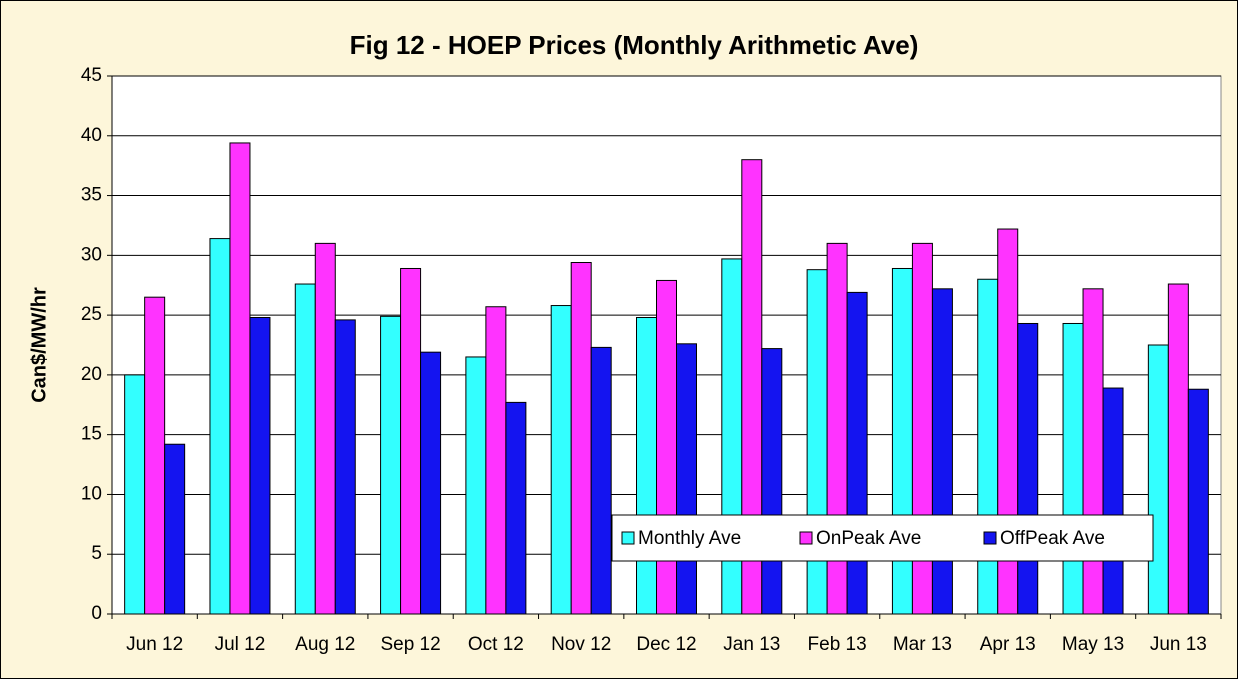 This screenshot has width=1238, height=684. What do you see at coordinates (91, 195) in the screenshot?
I see `y-tick-label: 35` at bounding box center [91, 195].